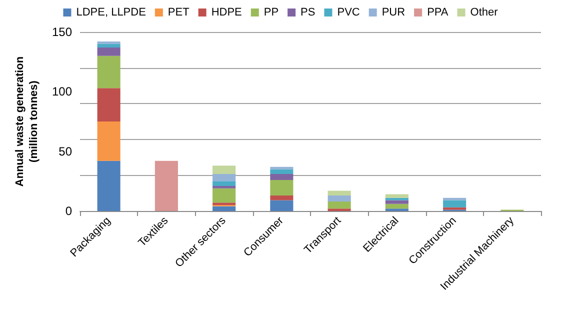 Image resolution: width=561 pixels, height=329 pixels. What do you see at coordinates (438, 12) in the screenshot?
I see `legend-label: PPA` at bounding box center [438, 12].